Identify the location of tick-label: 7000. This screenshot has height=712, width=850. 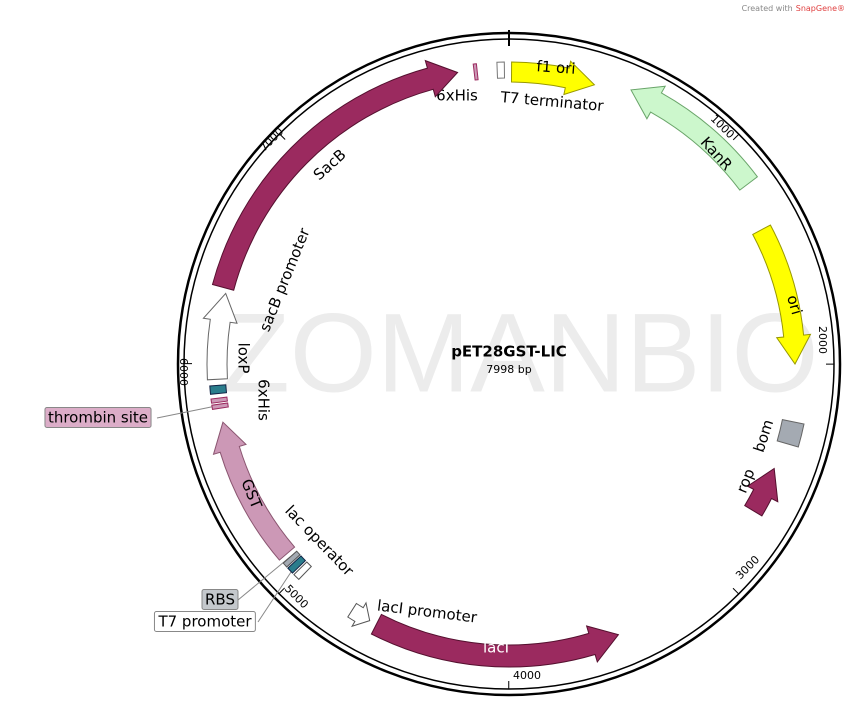
(271, 139).